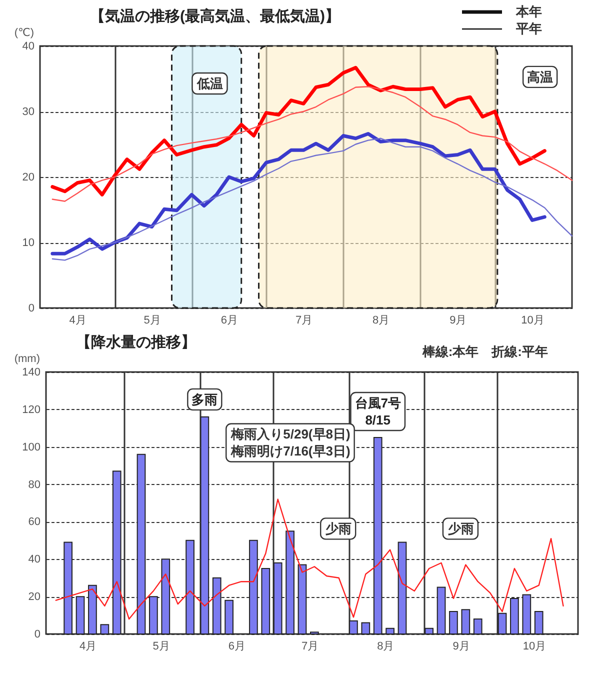  I want to click on text: 平年, so click(528, 28).